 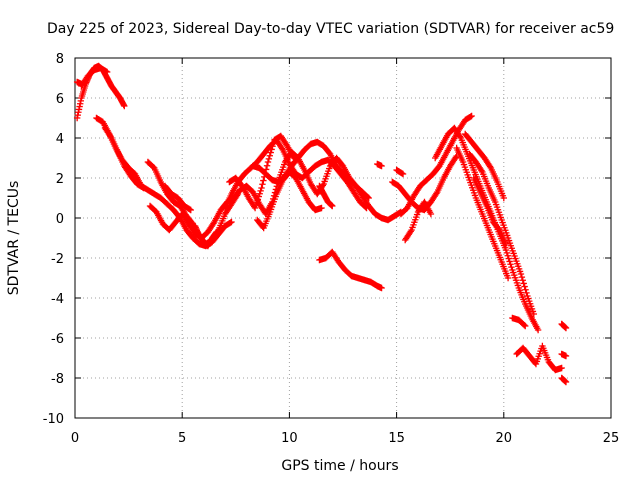 I want to click on series-t21, so click(x=486, y=229).